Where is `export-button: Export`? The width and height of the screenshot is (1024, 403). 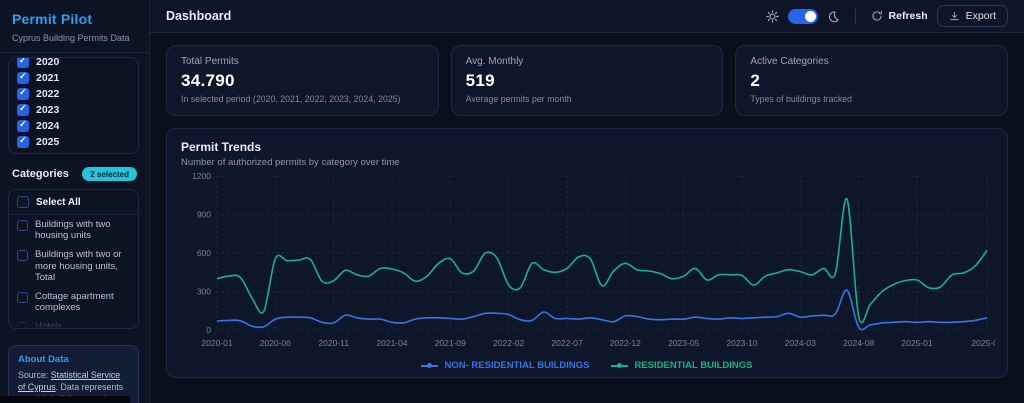
export-button: Export is located at coordinates (972, 16).